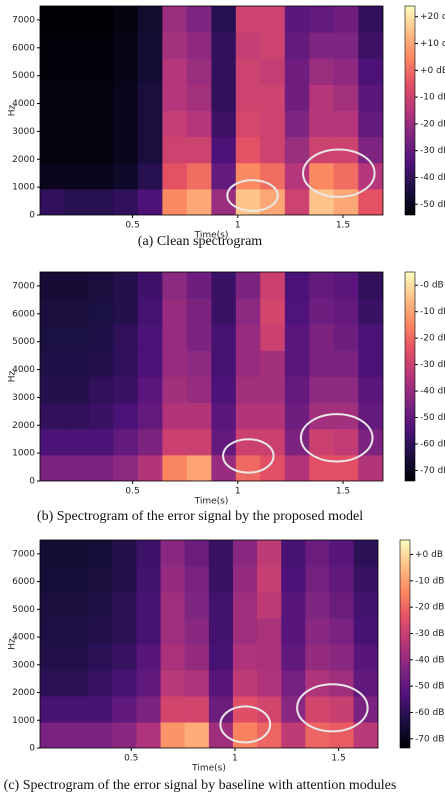 The height and width of the screenshot is (798, 445). What do you see at coordinates (32, 216) in the screenshot?
I see `y-tick-label: 0` at bounding box center [32, 216].